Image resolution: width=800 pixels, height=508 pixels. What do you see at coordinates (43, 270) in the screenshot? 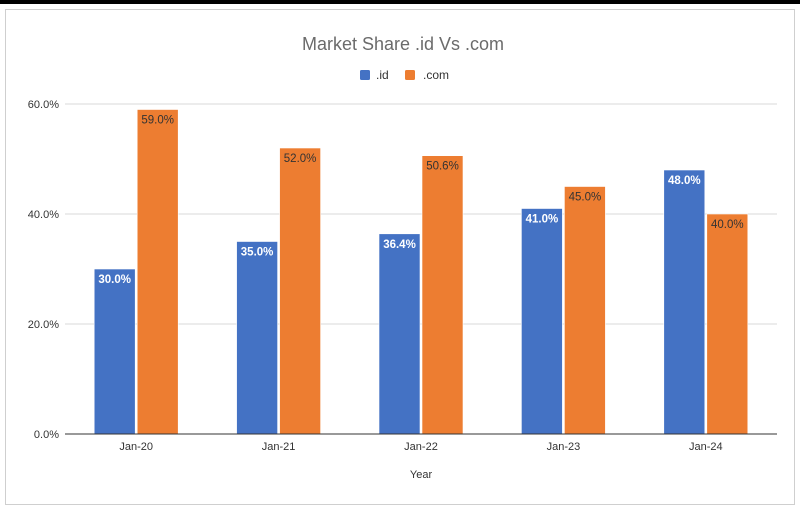
I see `y-axis: 0.0% 20.0% 40.0% 60.0%` at bounding box center [43, 270].